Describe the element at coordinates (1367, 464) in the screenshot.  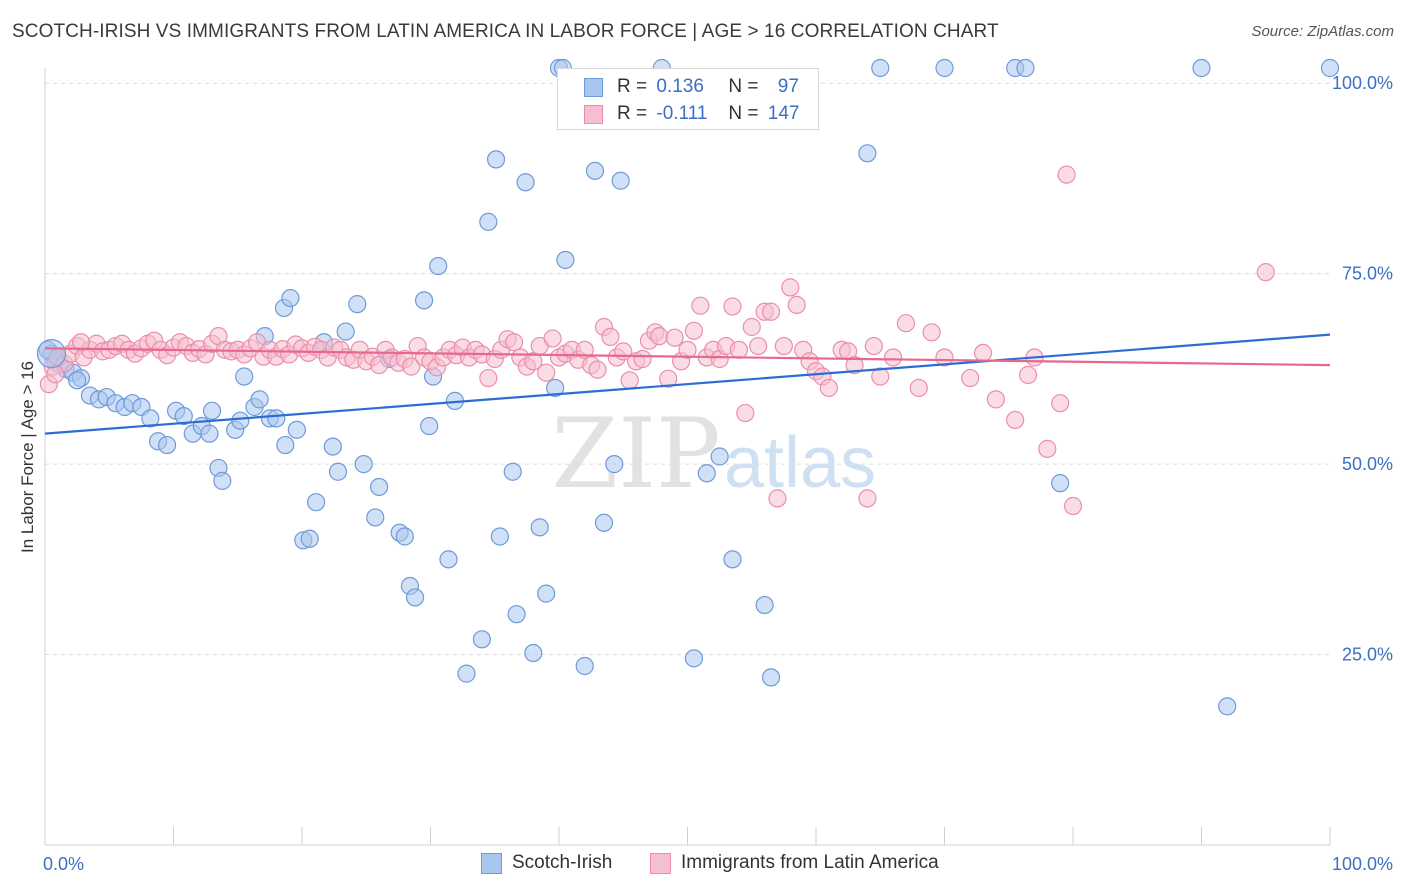
I see `y-tick-label: 50.0%` at that location.